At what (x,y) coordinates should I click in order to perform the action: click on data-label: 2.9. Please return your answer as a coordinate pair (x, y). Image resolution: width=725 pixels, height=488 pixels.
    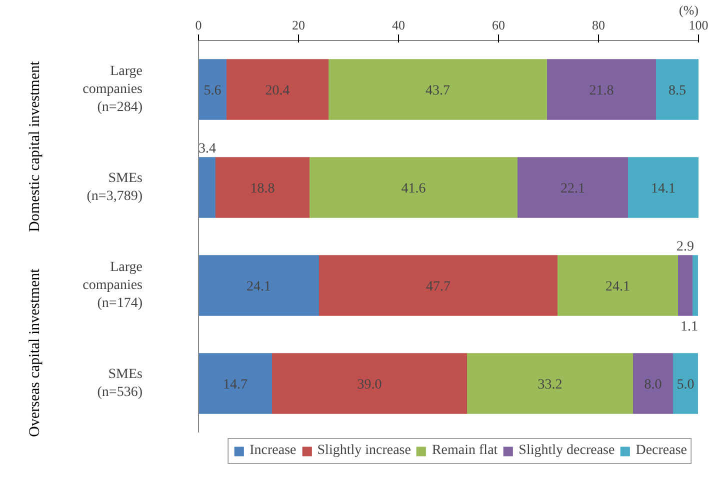
    Looking at the image, I should click on (685, 247).